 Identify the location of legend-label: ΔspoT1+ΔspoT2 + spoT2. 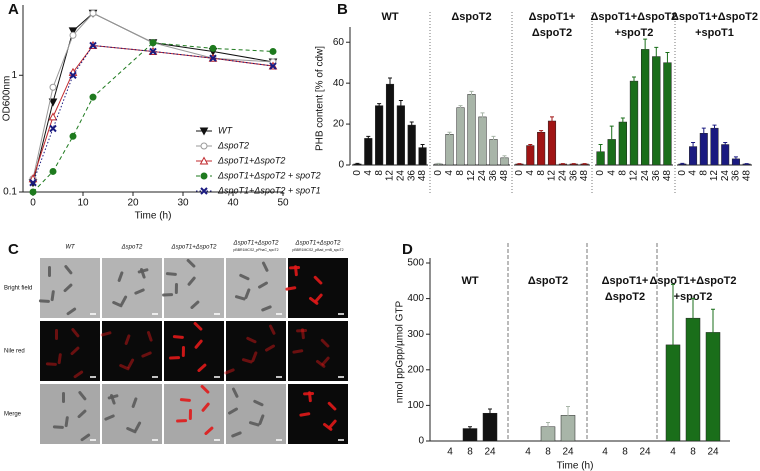
(269, 175).